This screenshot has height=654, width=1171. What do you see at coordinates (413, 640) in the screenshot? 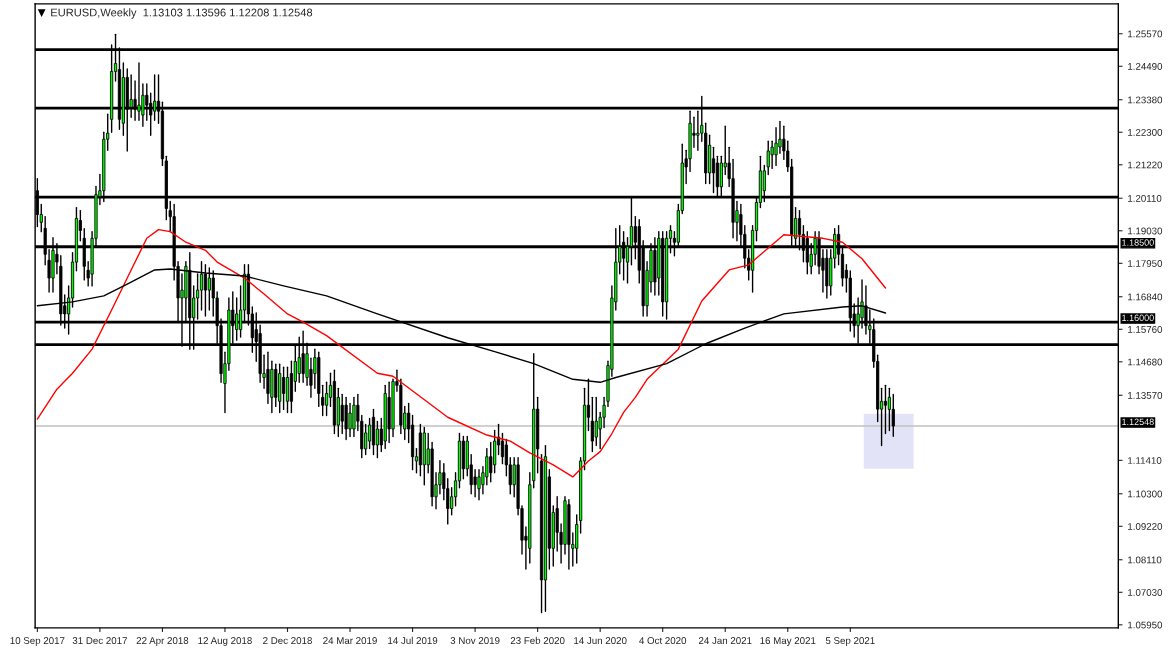
I see `x-tick-label: 14 Jul 2019` at bounding box center [413, 640].